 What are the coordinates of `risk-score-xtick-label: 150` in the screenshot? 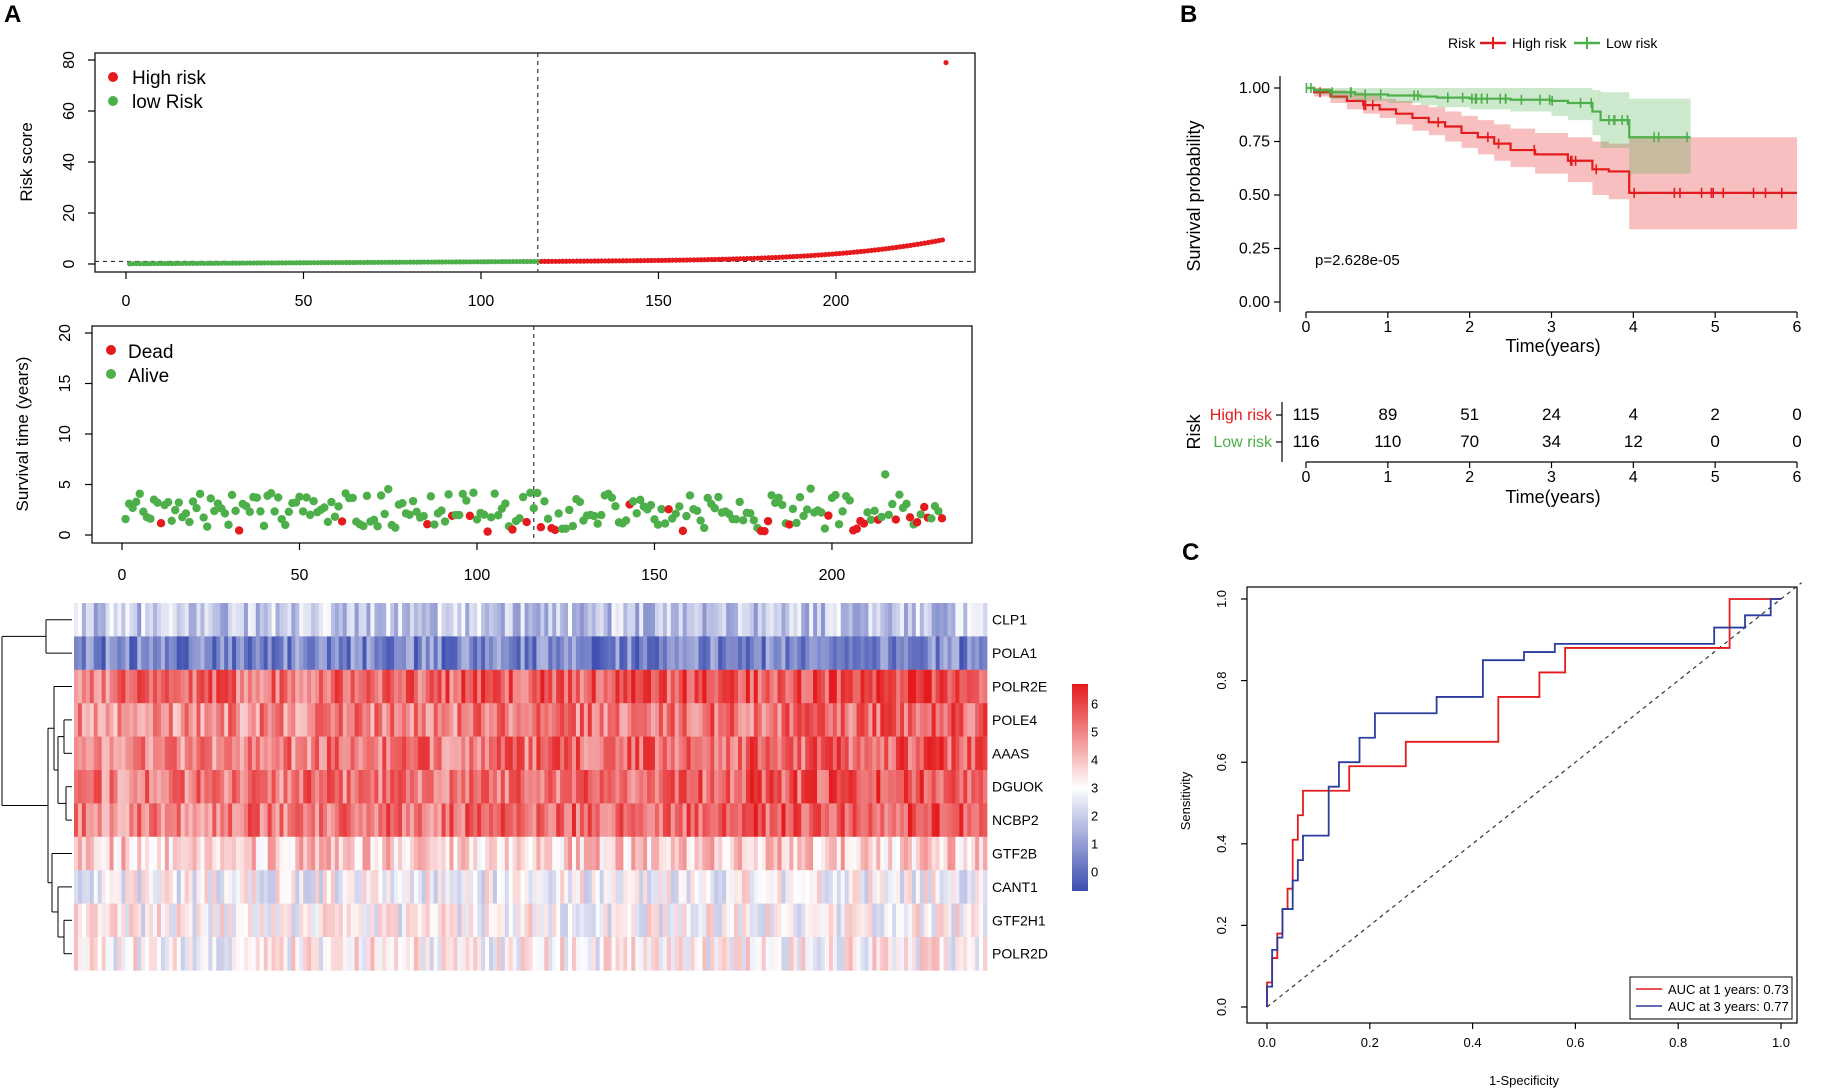 It's located at (658, 301).